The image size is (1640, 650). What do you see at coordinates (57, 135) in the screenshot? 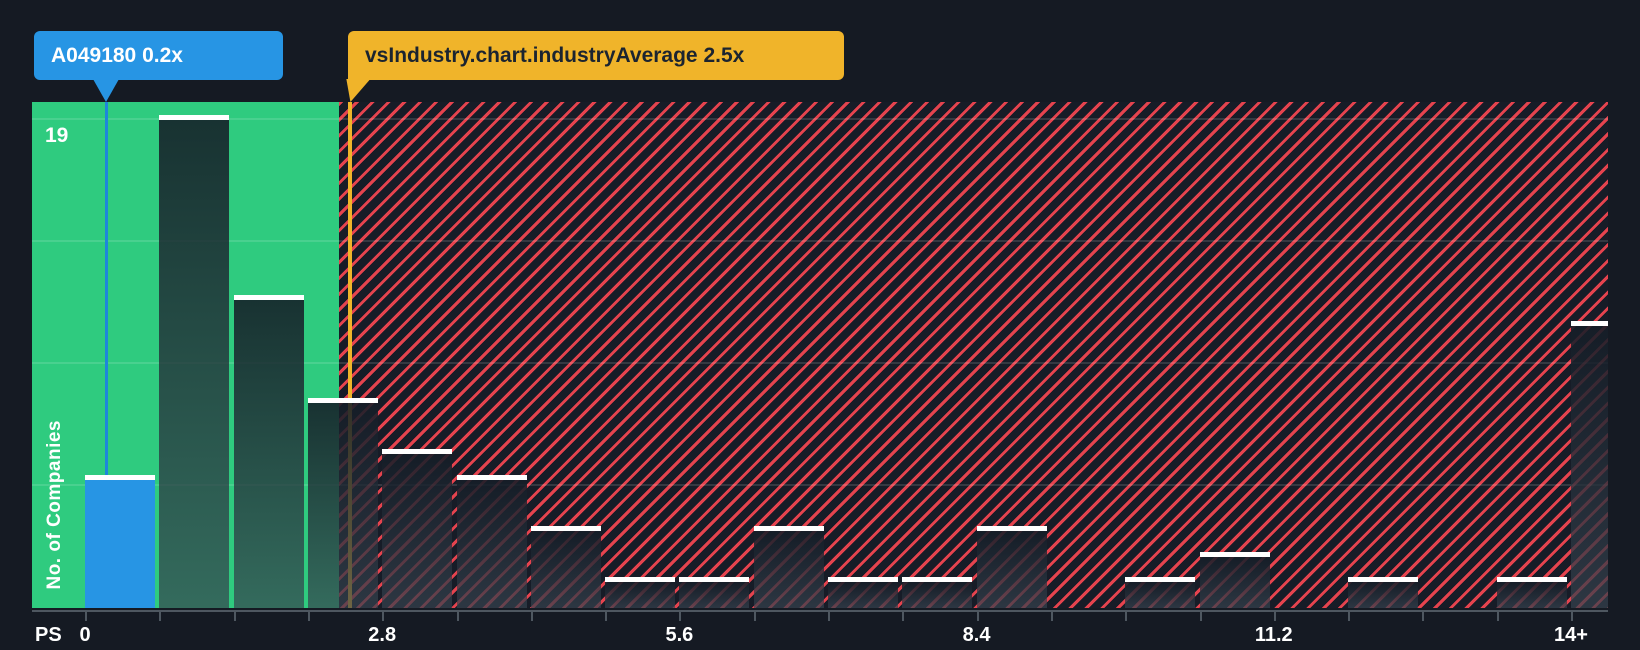
I see `y-axis-max-label: 19` at bounding box center [57, 135].